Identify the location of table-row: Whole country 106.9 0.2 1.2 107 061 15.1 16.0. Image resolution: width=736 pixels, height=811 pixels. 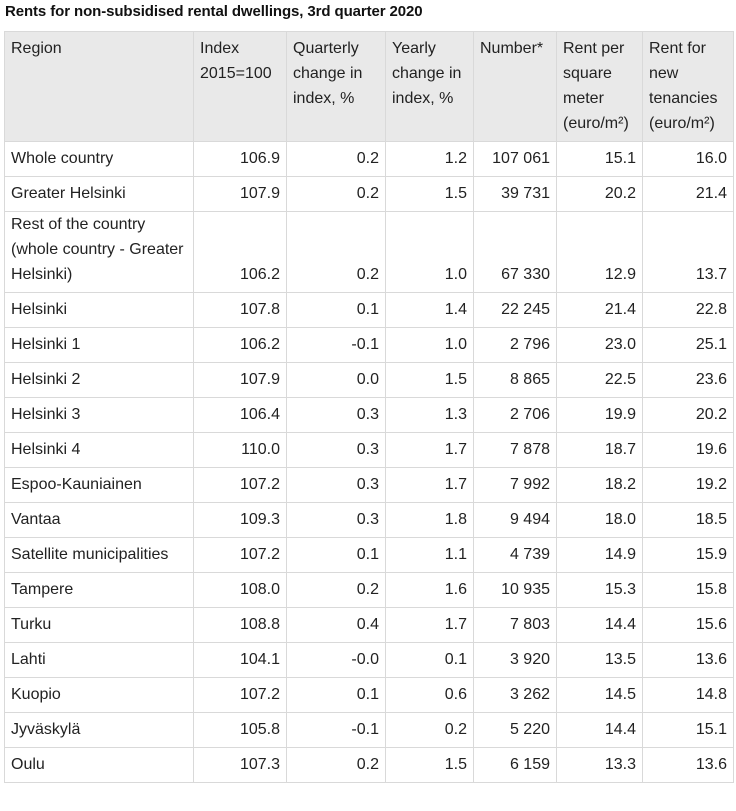
(369, 159).